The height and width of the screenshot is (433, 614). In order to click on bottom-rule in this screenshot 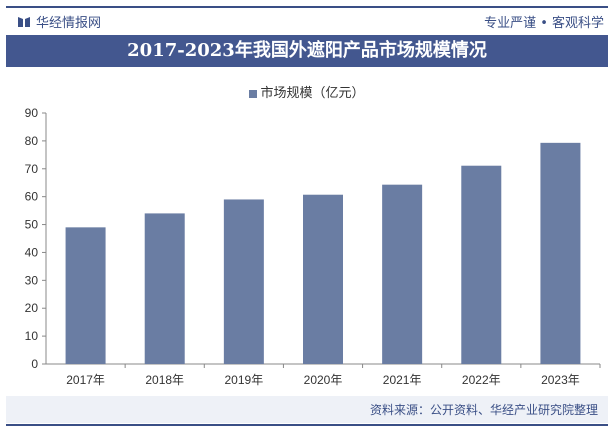, I will do `click(307, 425)`.